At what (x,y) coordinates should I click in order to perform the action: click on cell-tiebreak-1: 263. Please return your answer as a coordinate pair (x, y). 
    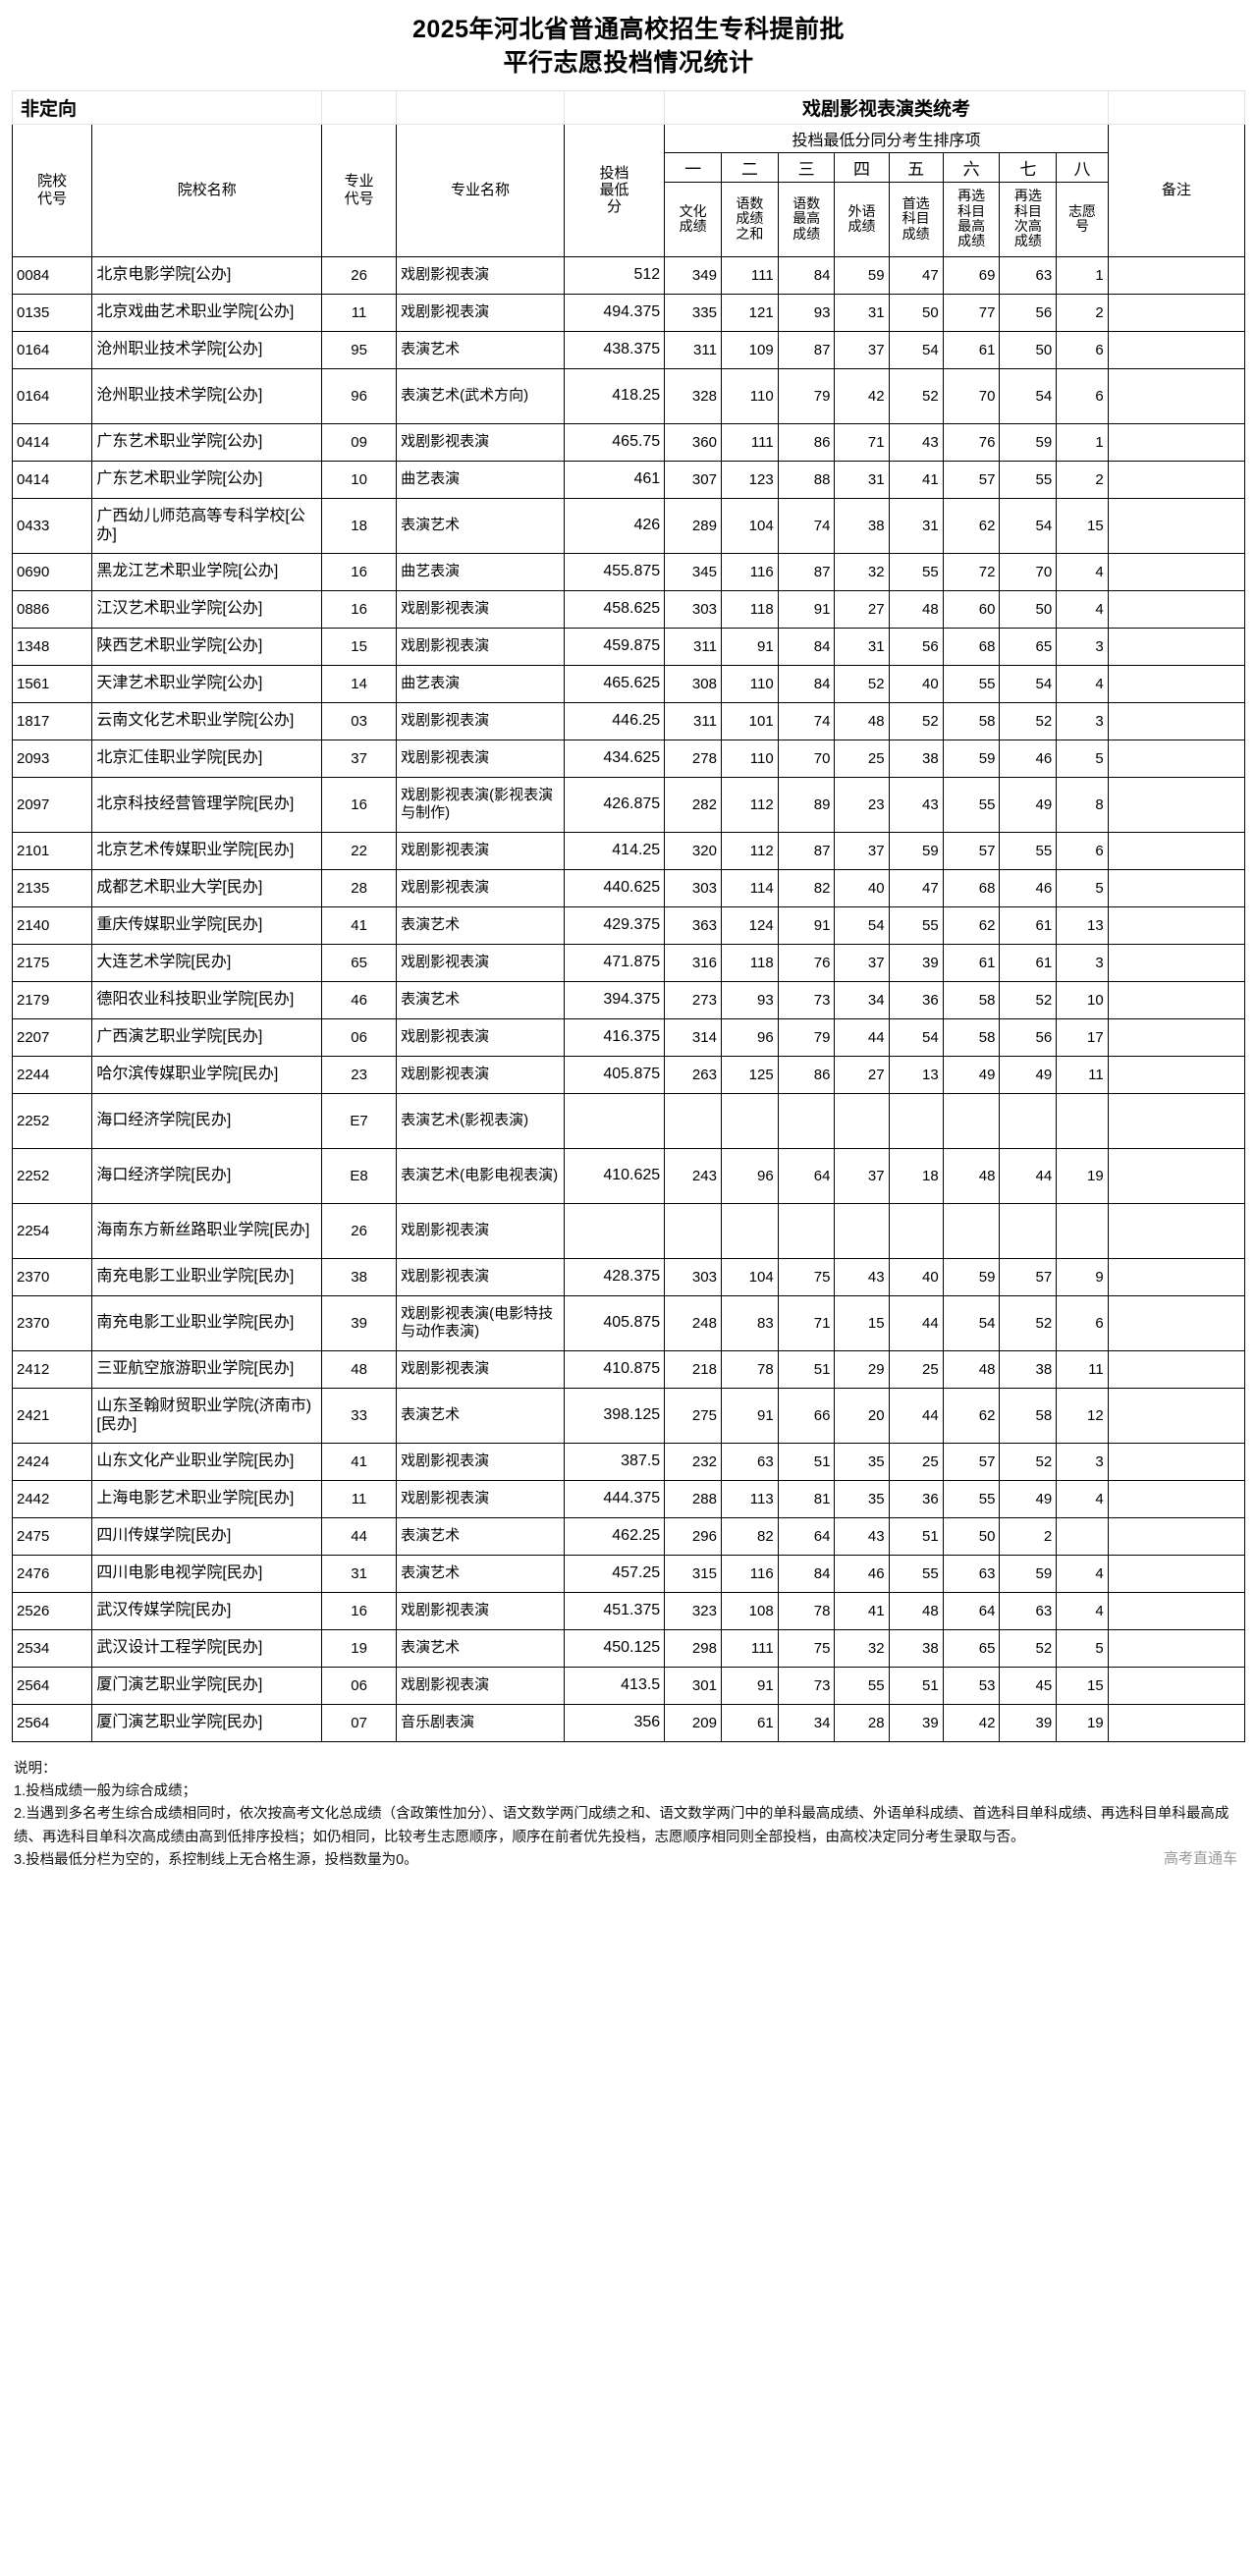
    Looking at the image, I should click on (693, 1074).